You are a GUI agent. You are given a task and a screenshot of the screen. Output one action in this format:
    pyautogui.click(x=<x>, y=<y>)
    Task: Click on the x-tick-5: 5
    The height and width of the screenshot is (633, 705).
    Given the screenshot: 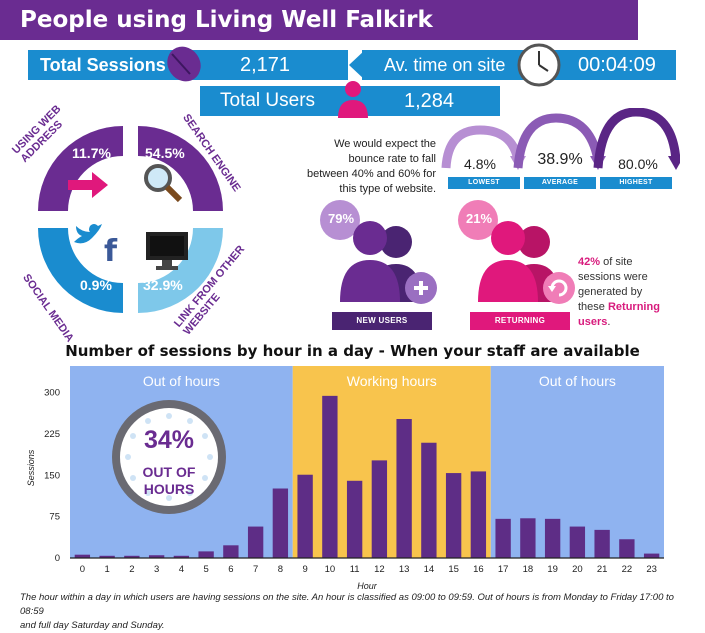 What is the action you would take?
    pyautogui.click(x=205, y=569)
    